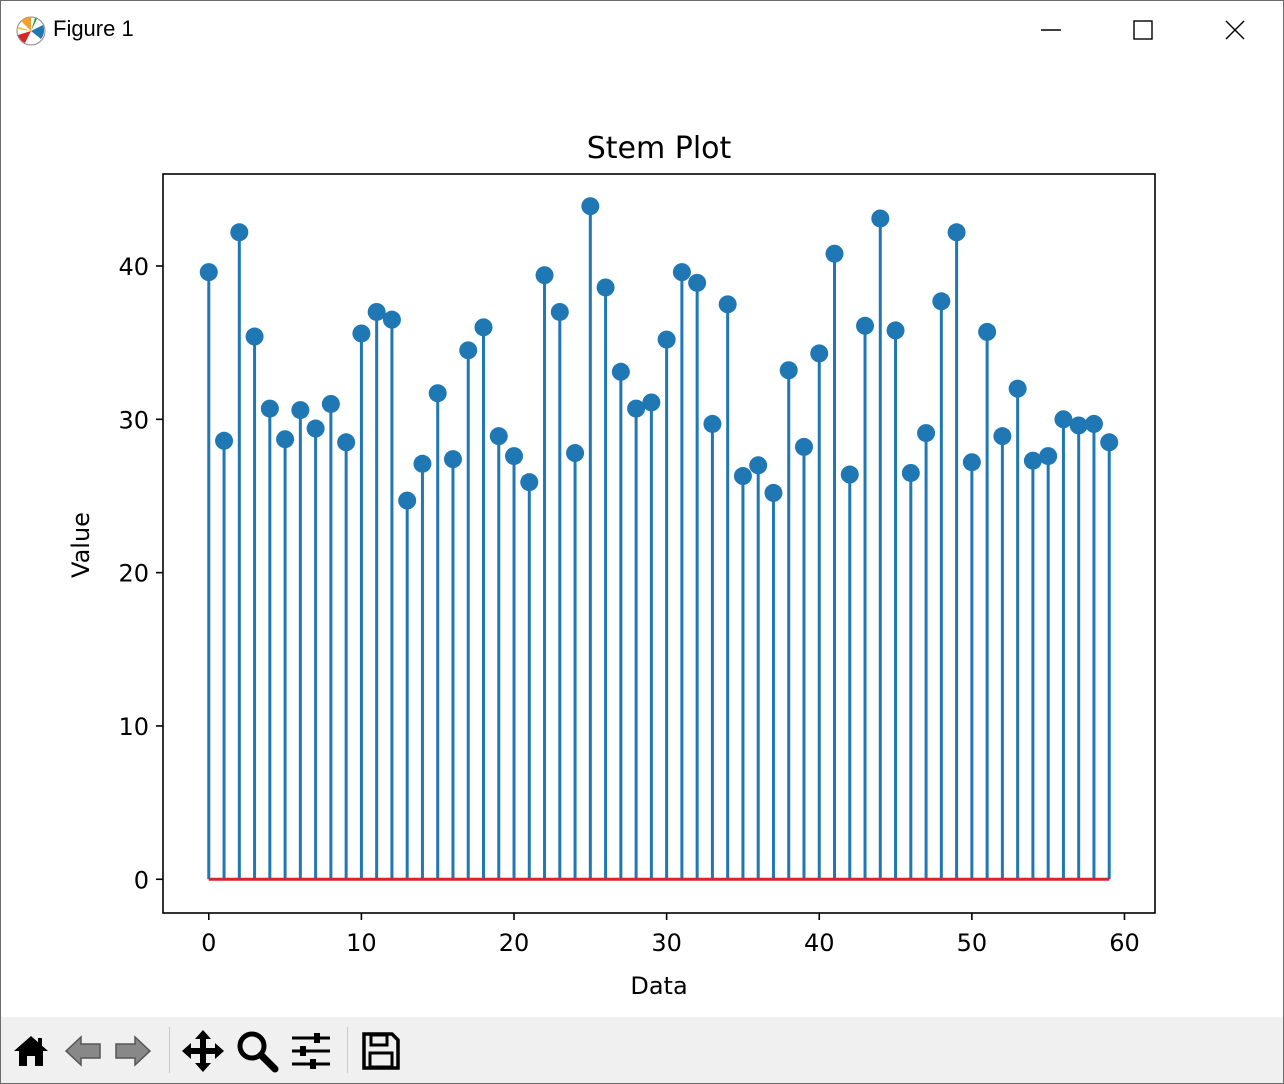 This screenshot has width=1284, height=1084. I want to click on back-button, so click(83, 1051).